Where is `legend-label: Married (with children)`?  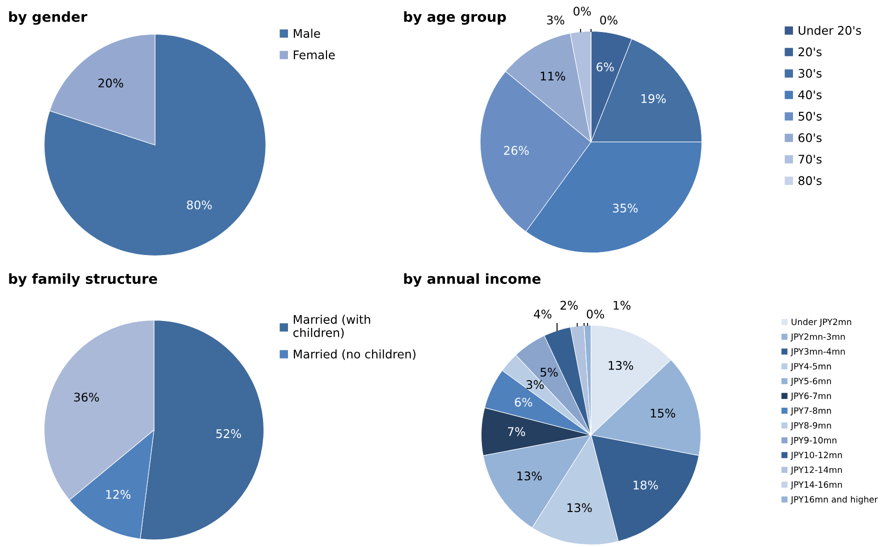
legend-label: Married (with children) is located at coordinates (331, 326).